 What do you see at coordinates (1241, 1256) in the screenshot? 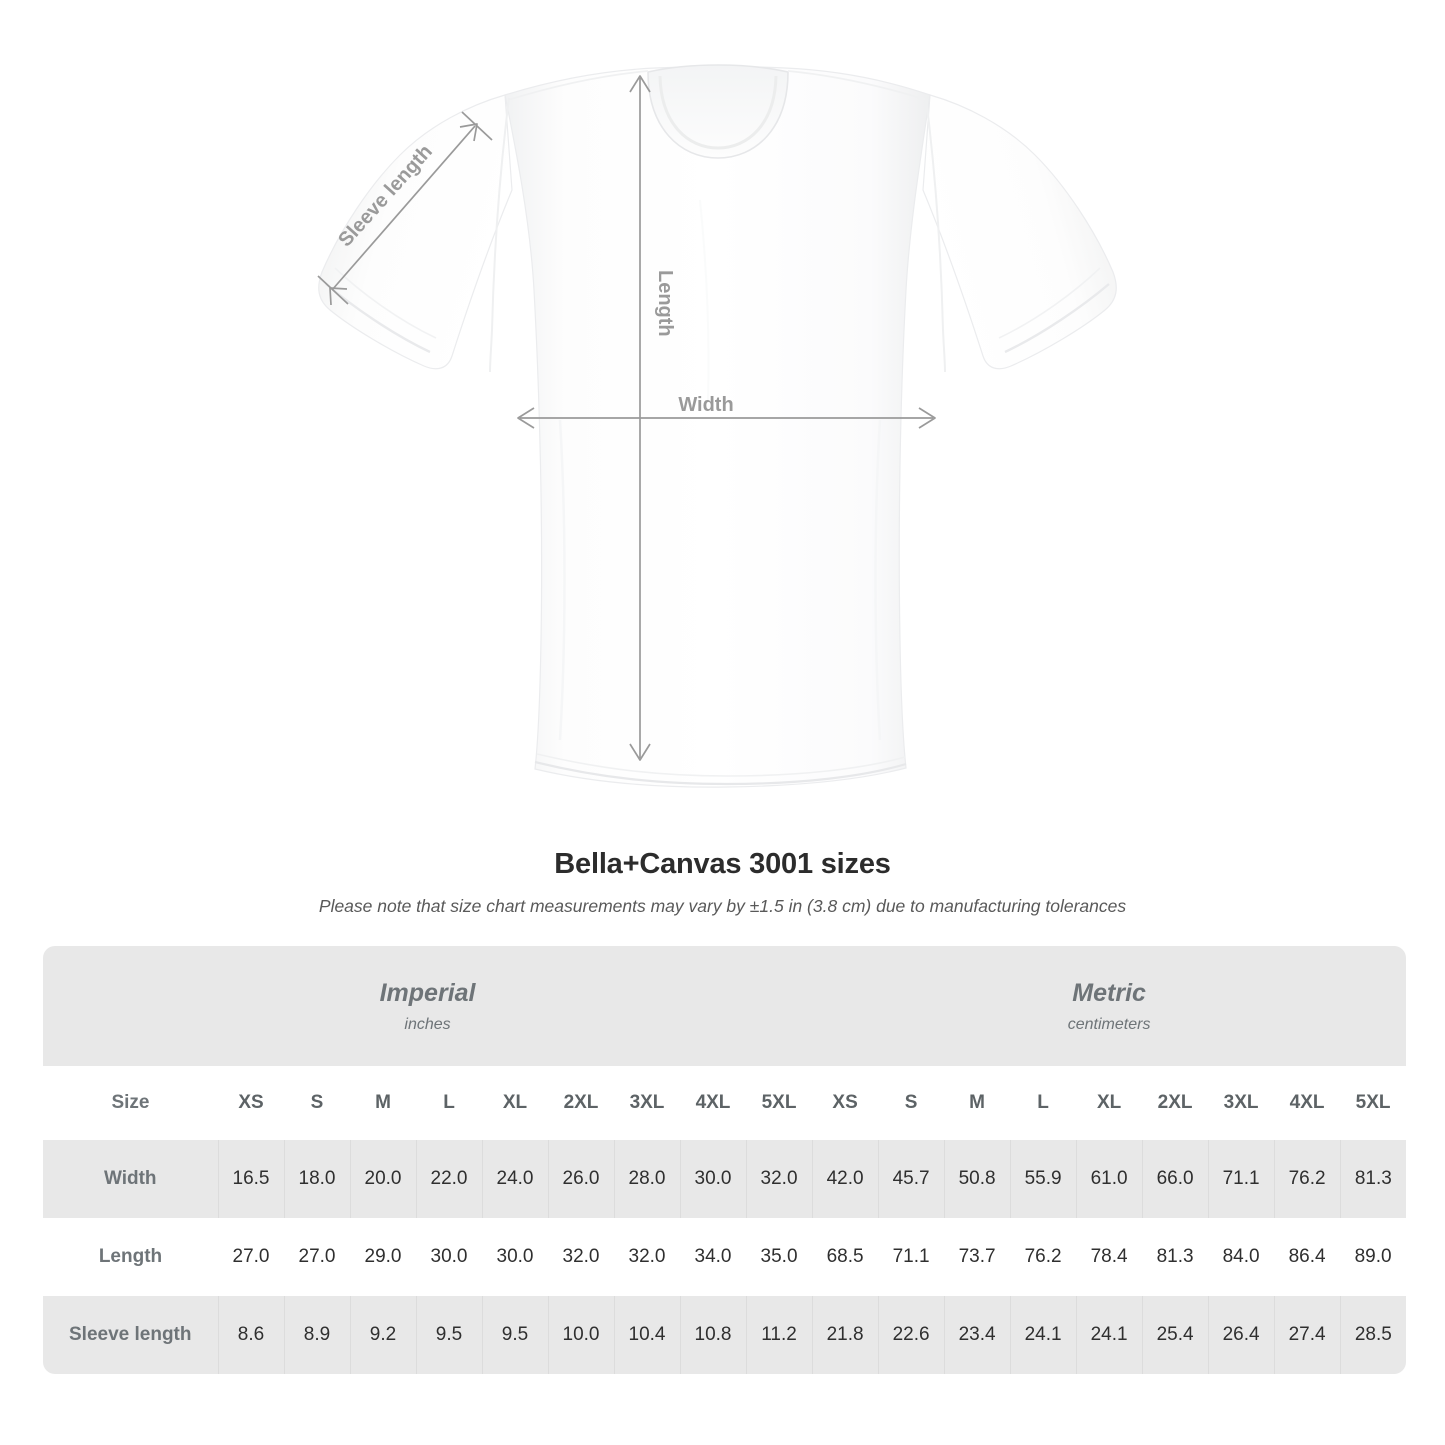
I see `cell-length-metric-3xl: 84.0` at bounding box center [1241, 1256].